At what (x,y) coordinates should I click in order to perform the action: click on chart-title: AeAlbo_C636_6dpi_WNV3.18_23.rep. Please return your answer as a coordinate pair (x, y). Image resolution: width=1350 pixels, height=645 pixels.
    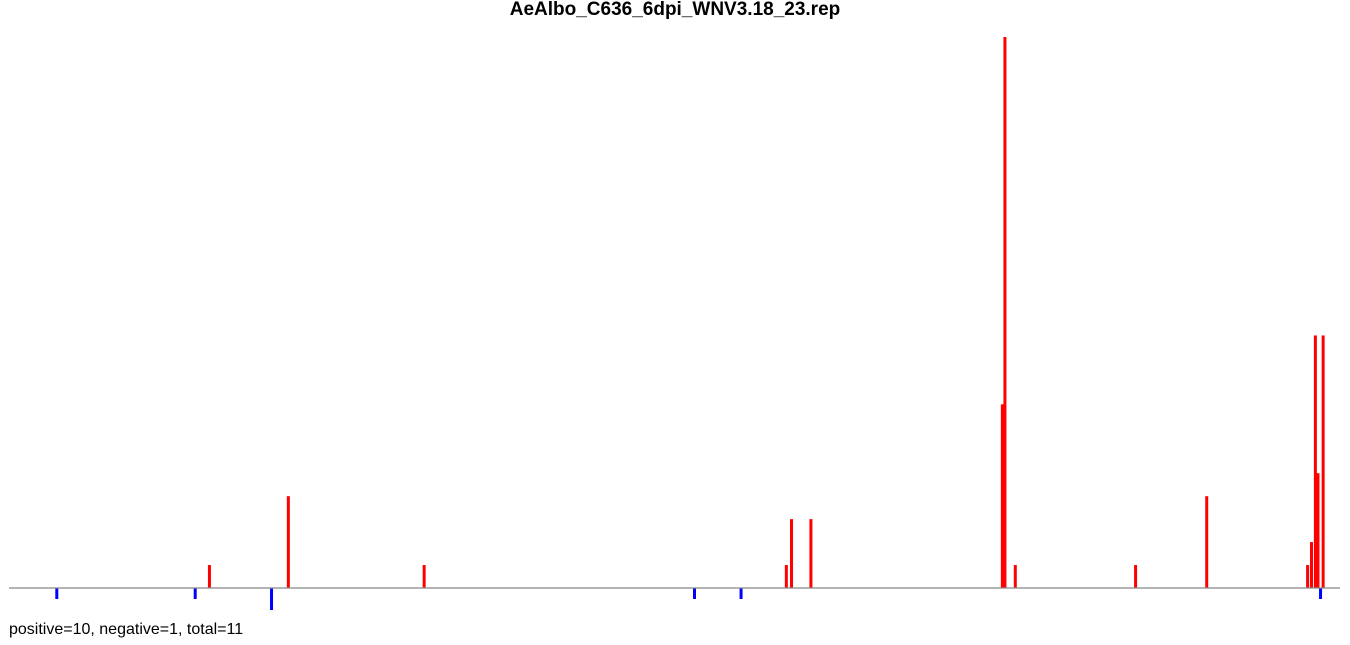
    Looking at the image, I should click on (675, 10).